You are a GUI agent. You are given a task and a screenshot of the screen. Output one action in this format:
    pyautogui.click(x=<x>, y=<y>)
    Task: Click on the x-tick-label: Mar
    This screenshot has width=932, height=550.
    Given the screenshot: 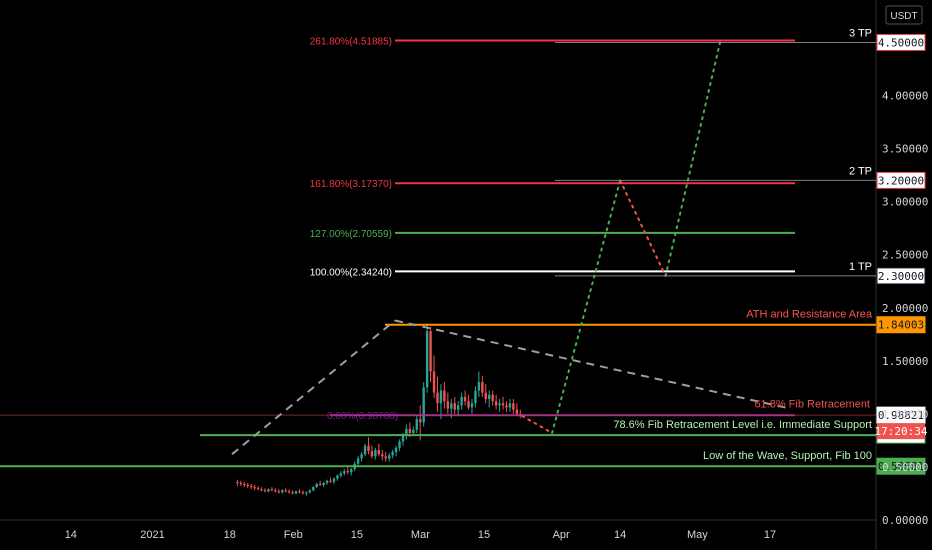 What is the action you would take?
    pyautogui.click(x=420, y=535)
    